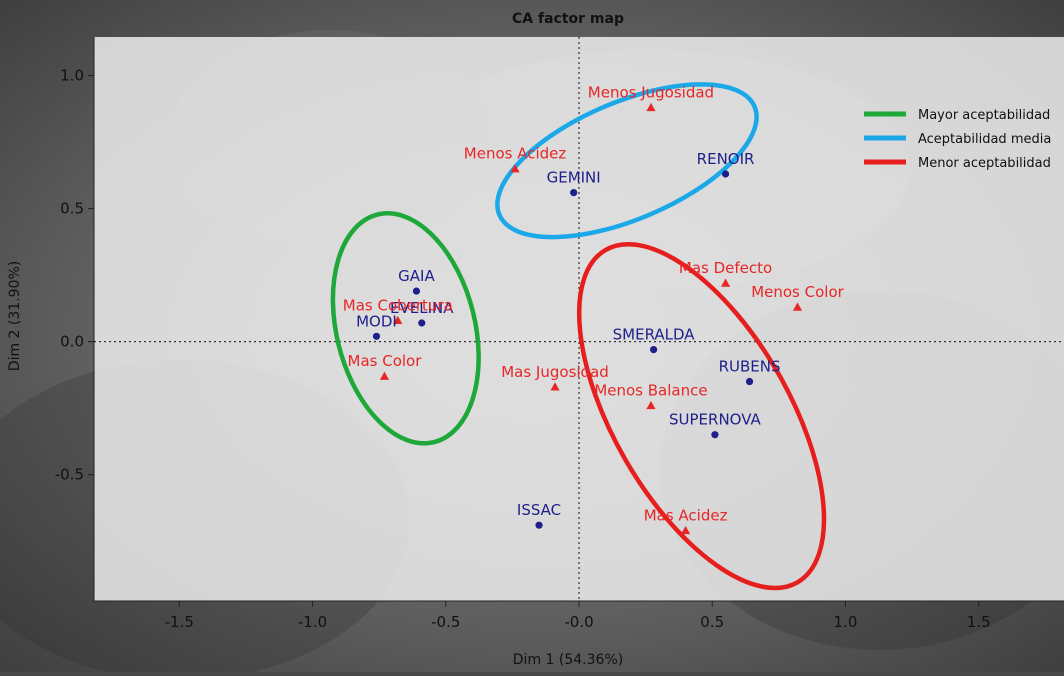  What do you see at coordinates (539, 510) in the screenshot?
I see `variety-label: ISSAC` at bounding box center [539, 510].